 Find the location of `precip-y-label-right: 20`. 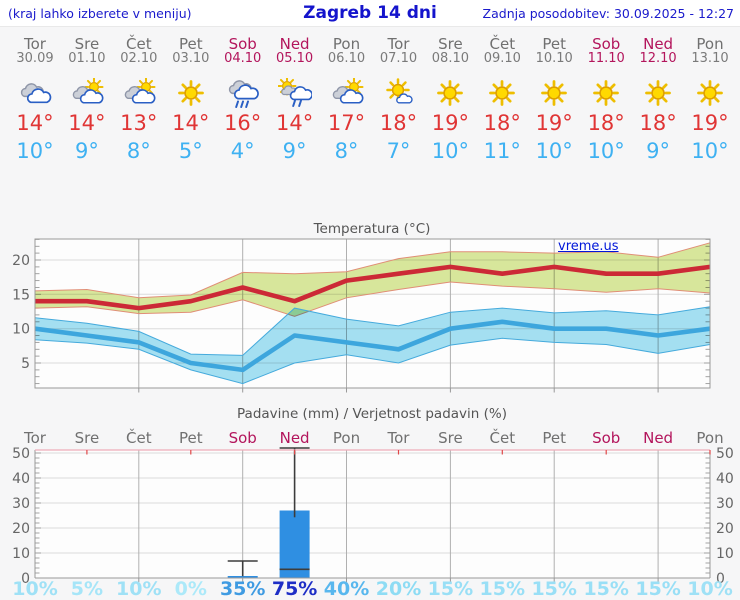

precip-y-label-right: 20 is located at coordinates (725, 529).